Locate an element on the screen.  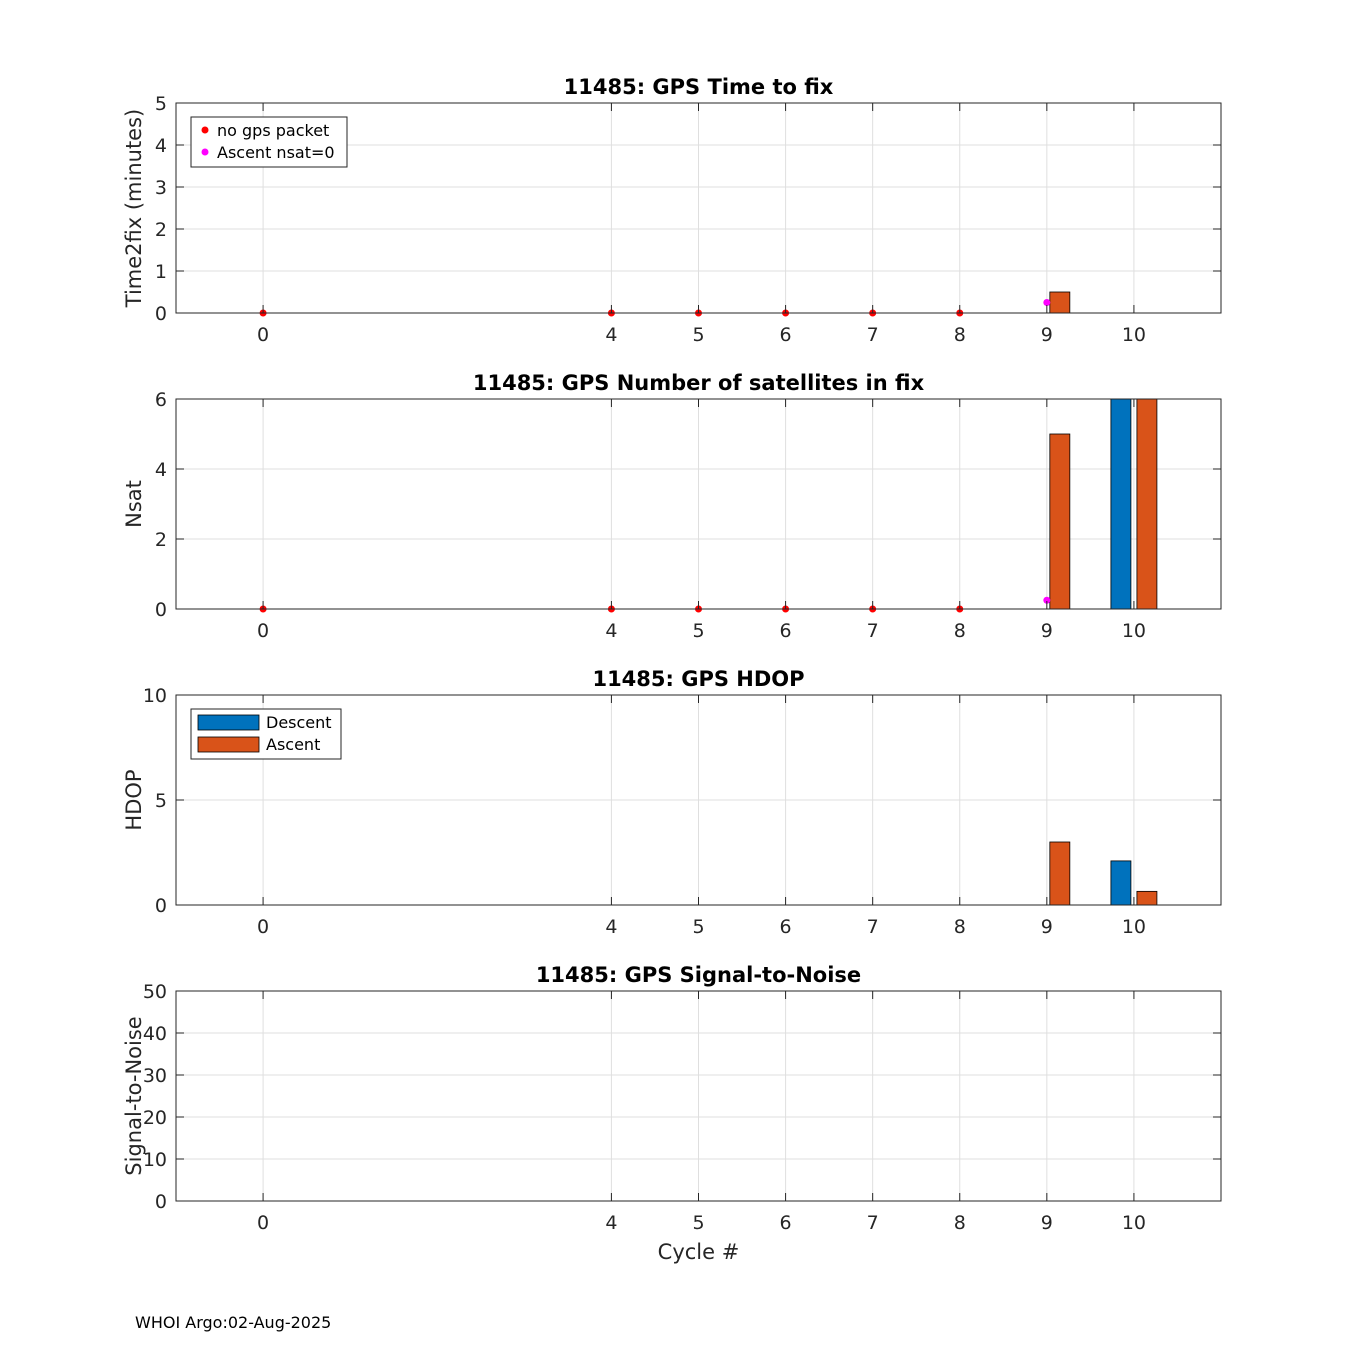
y-tick-label: 40 is located at coordinates (155, 1034).